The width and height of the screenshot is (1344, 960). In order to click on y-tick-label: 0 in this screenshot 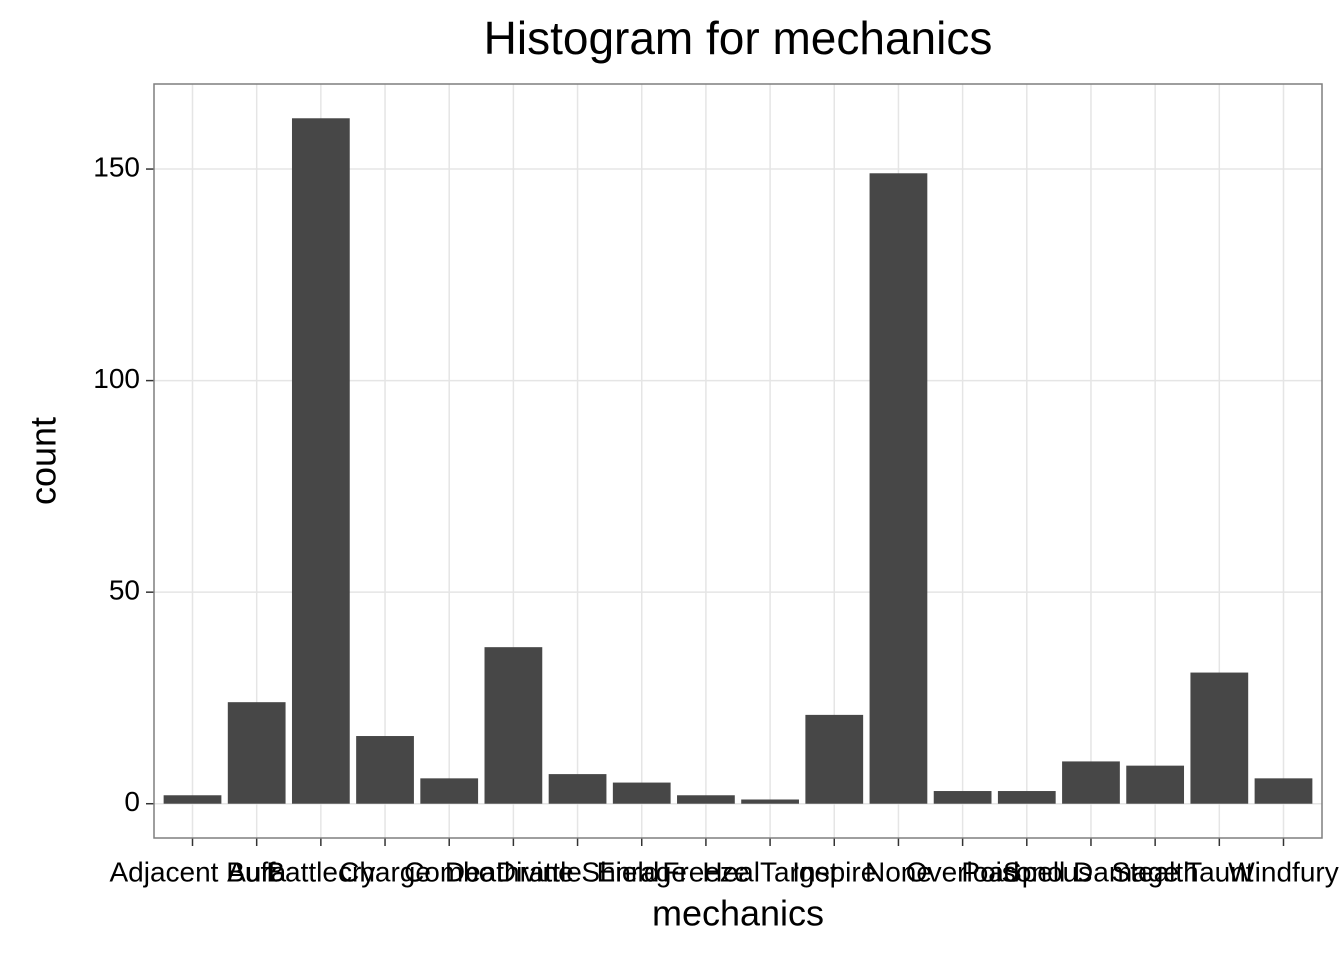, I will do `click(132, 801)`.